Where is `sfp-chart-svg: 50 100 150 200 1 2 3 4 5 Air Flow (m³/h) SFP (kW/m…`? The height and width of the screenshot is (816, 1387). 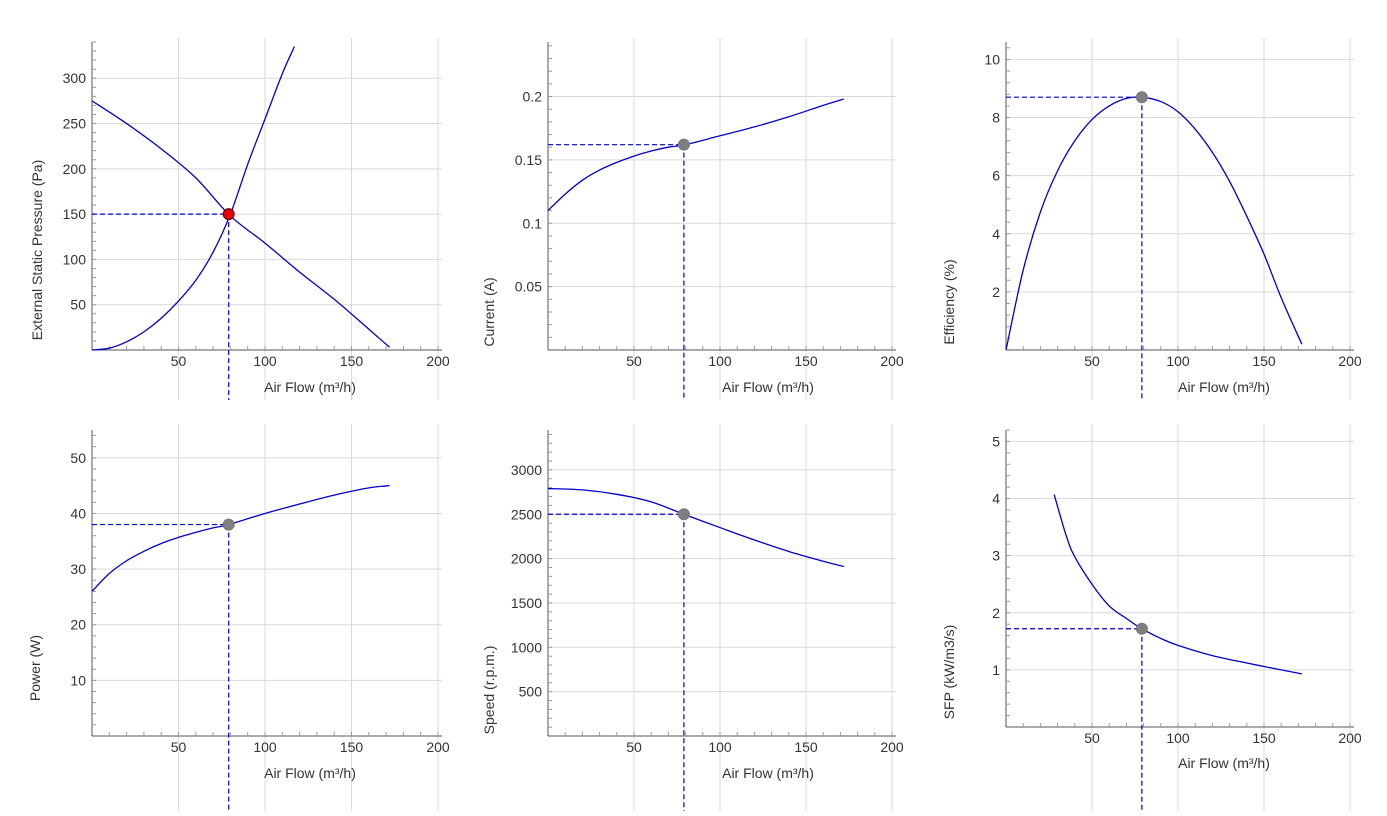
sfp-chart-svg: 50 100 150 200 1 2 3 4 5 Air Flow (m³/h) SFP (kW/m… is located at coordinates (1151, 617).